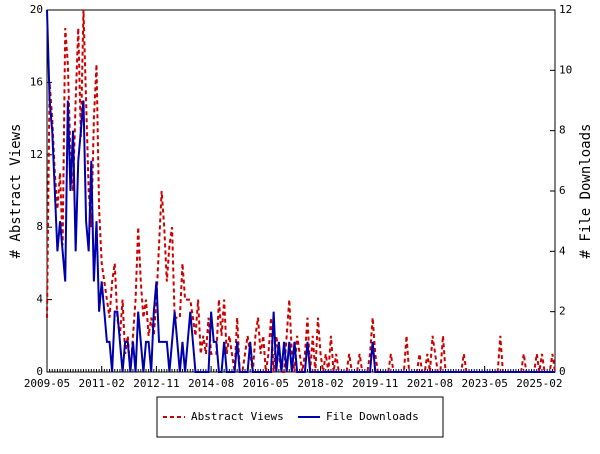  I want to click on y-tick-label: 4, so click(39, 299).